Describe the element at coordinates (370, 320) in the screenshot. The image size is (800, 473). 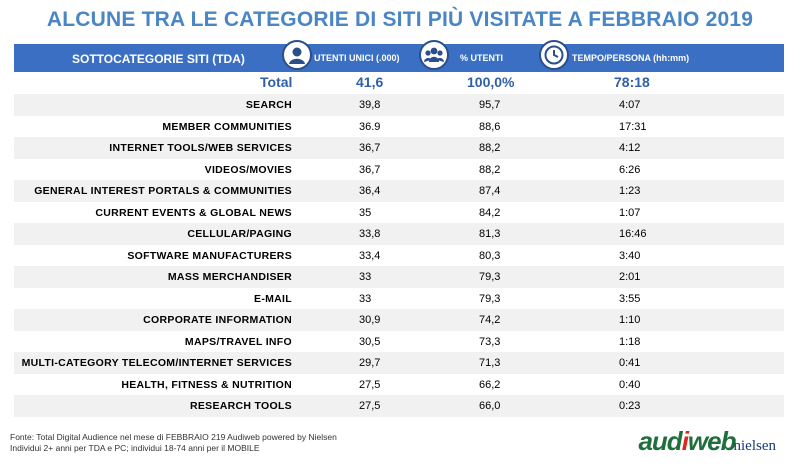
I see `row-users: 30,9` at that location.